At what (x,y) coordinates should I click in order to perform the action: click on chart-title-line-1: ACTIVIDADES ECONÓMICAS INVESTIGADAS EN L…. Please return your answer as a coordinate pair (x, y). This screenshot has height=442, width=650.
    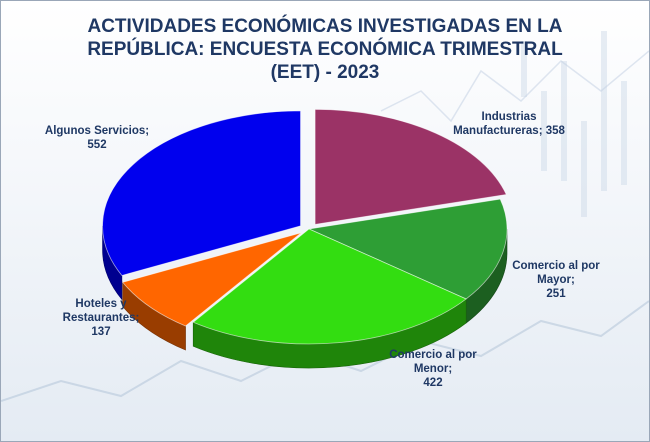
    Looking at the image, I should click on (325, 26).